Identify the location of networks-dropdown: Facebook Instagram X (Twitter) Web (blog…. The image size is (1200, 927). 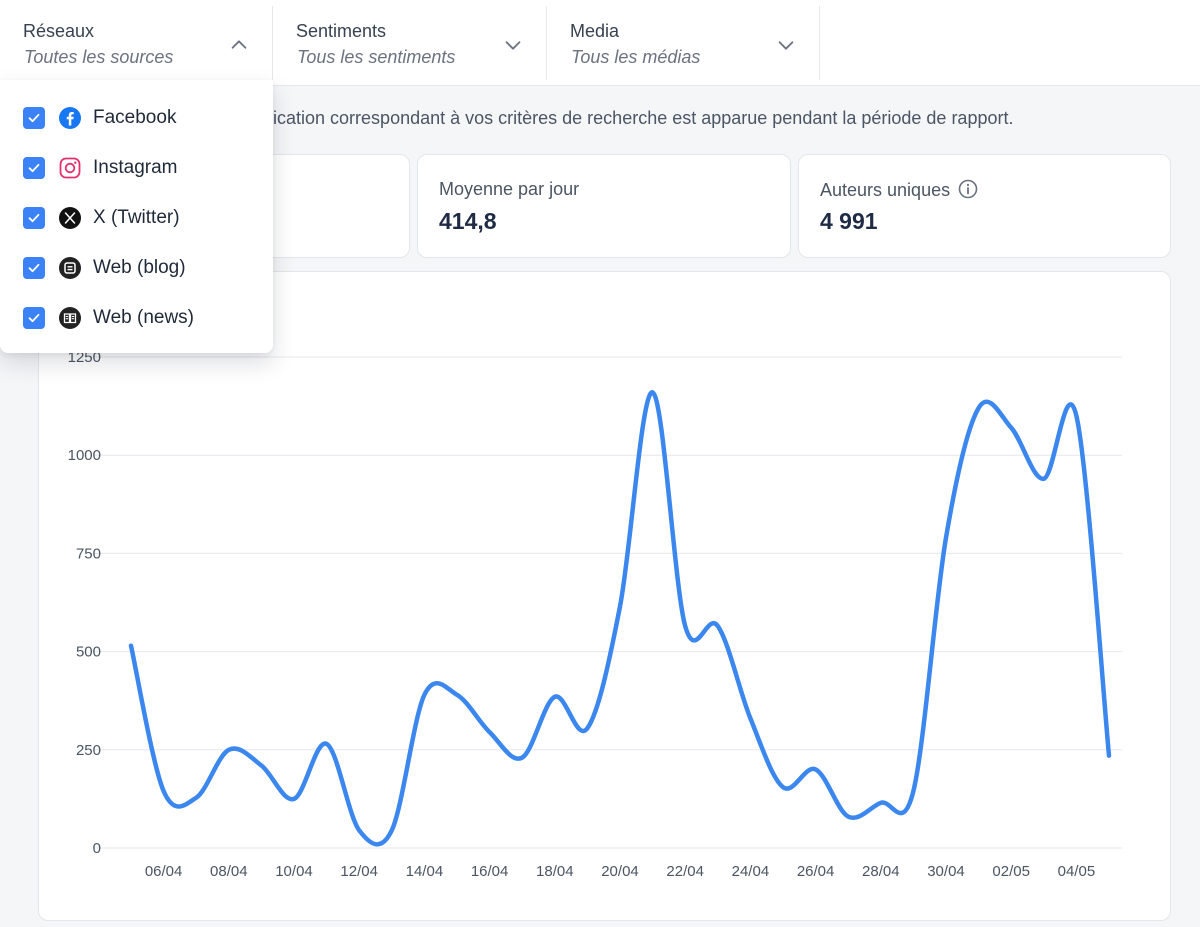
(136, 216).